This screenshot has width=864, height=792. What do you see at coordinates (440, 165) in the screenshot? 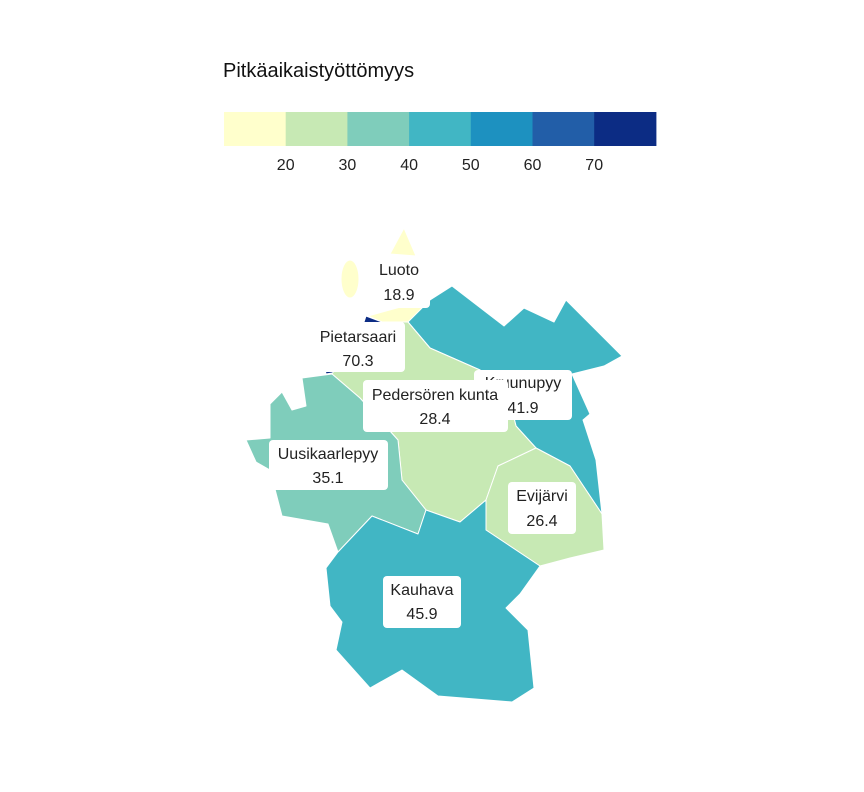
I see `legend-ticks: 20 30 40 50 60 70` at bounding box center [440, 165].